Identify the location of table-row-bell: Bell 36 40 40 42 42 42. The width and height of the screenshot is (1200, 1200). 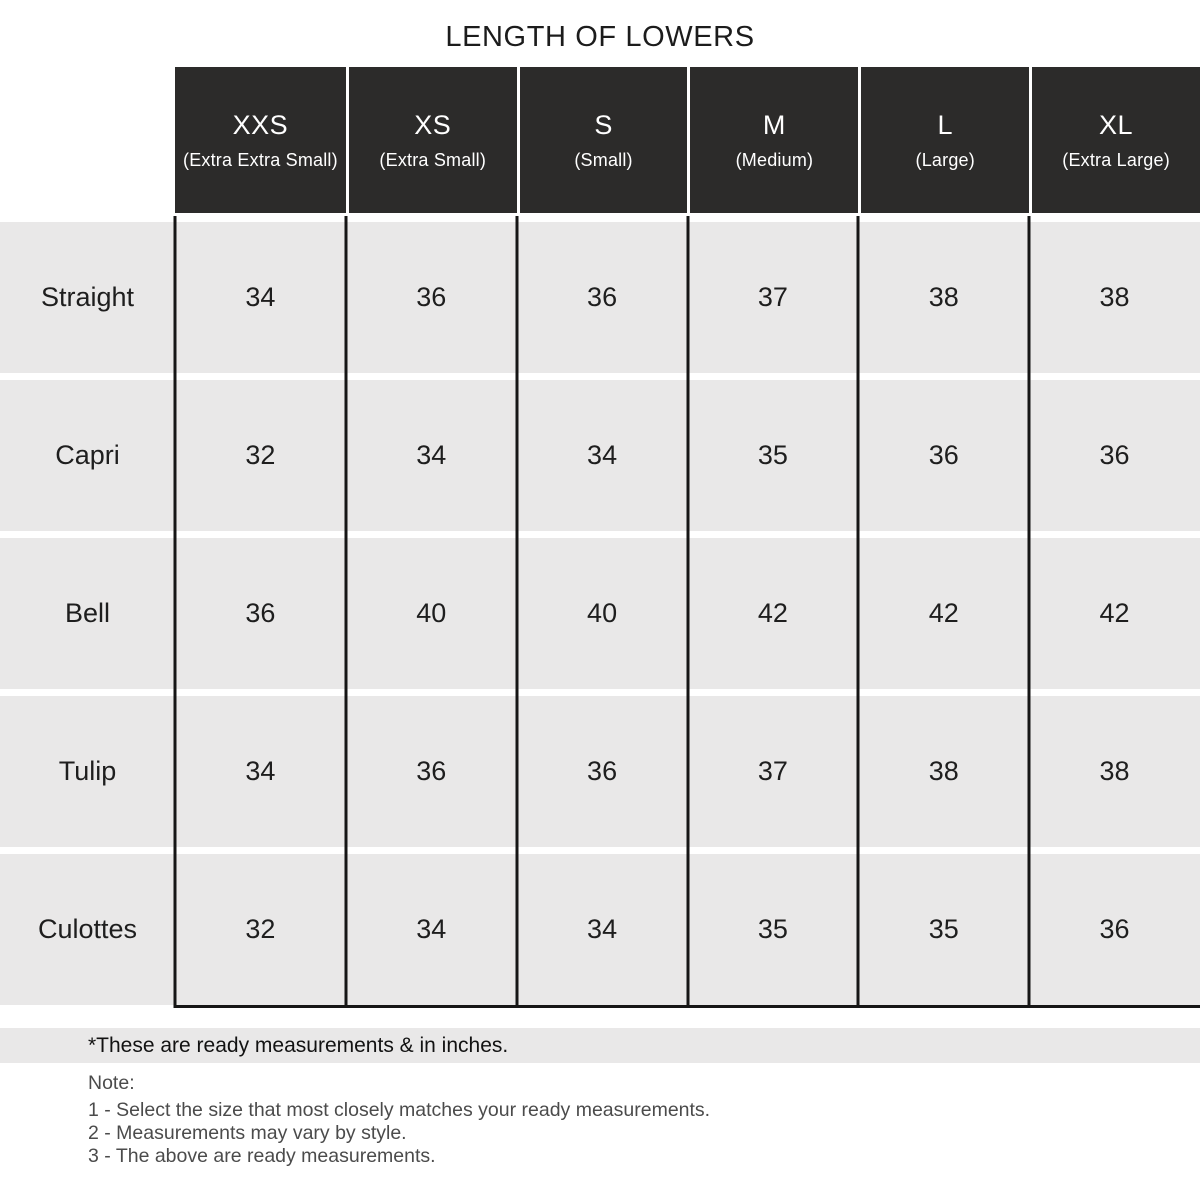
(600, 613).